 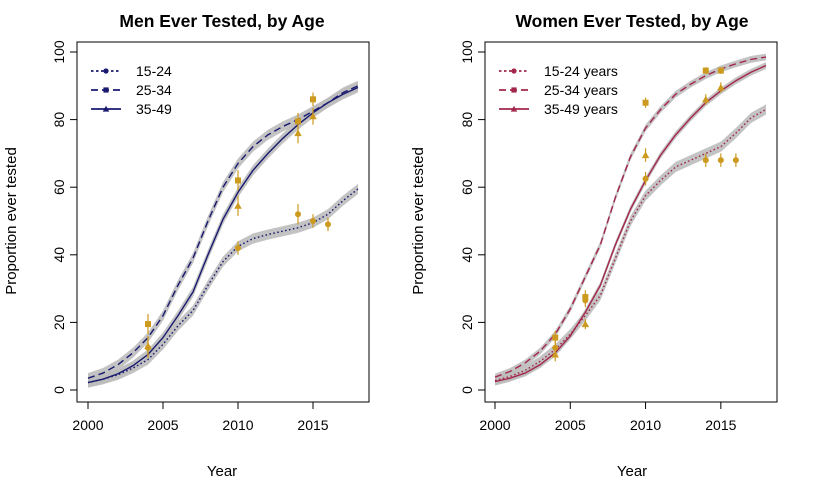 What do you see at coordinates (154, 71) in the screenshot?
I see `legend-label: 15-24` at bounding box center [154, 71].